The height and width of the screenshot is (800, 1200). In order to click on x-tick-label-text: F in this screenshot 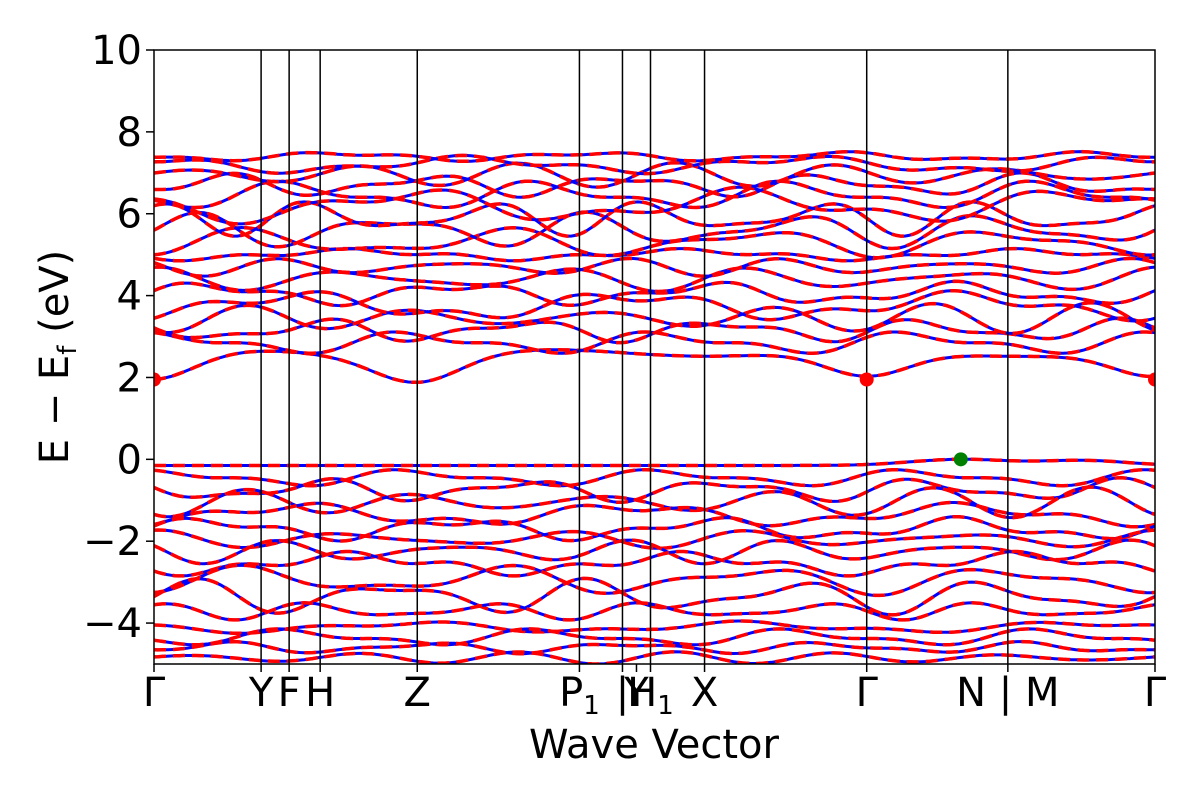, I will do `click(289, 693)`.